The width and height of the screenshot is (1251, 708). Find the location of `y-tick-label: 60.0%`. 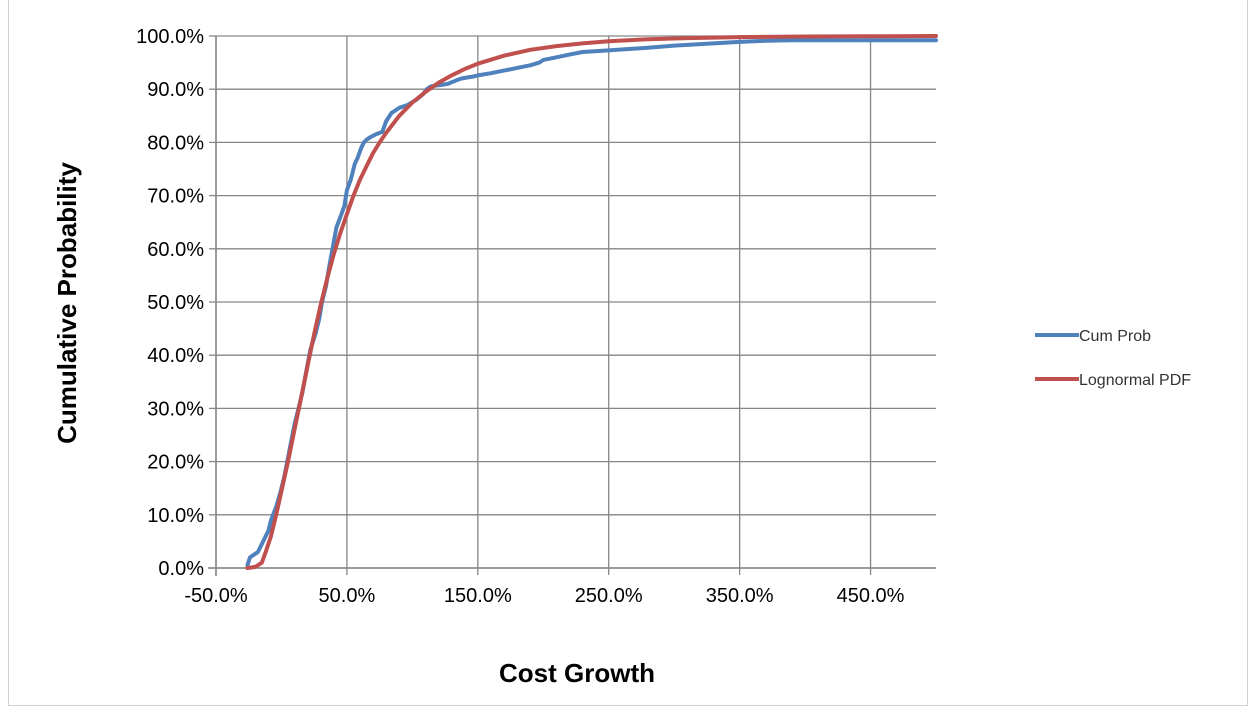

y-tick-label: 60.0% is located at coordinates (175, 250).